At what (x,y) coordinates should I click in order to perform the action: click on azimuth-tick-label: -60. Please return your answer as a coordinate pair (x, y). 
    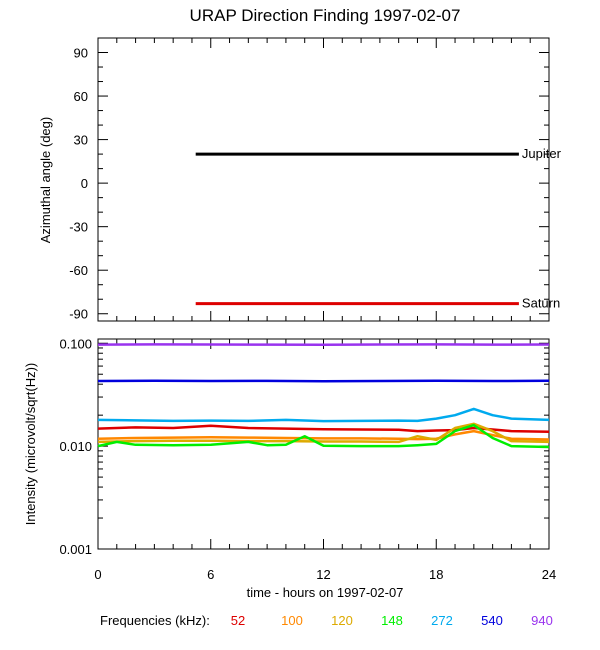
    Looking at the image, I should click on (78, 270).